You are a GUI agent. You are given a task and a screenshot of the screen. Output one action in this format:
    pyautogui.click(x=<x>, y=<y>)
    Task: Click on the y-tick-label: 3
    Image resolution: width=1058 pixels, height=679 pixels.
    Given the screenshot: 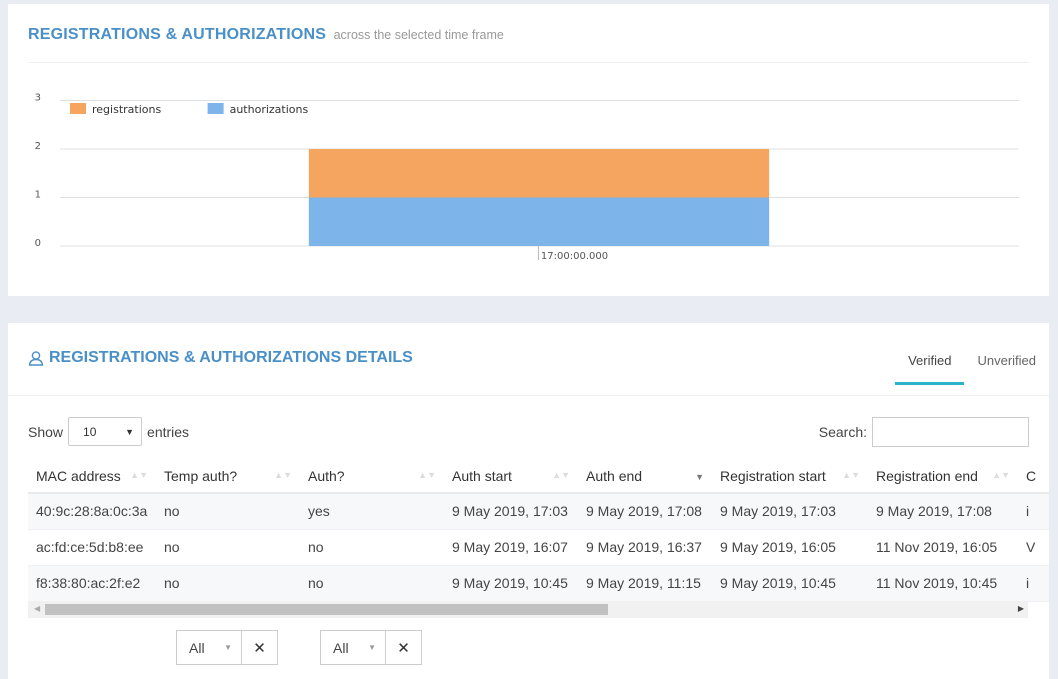 What is the action you would take?
    pyautogui.click(x=38, y=98)
    